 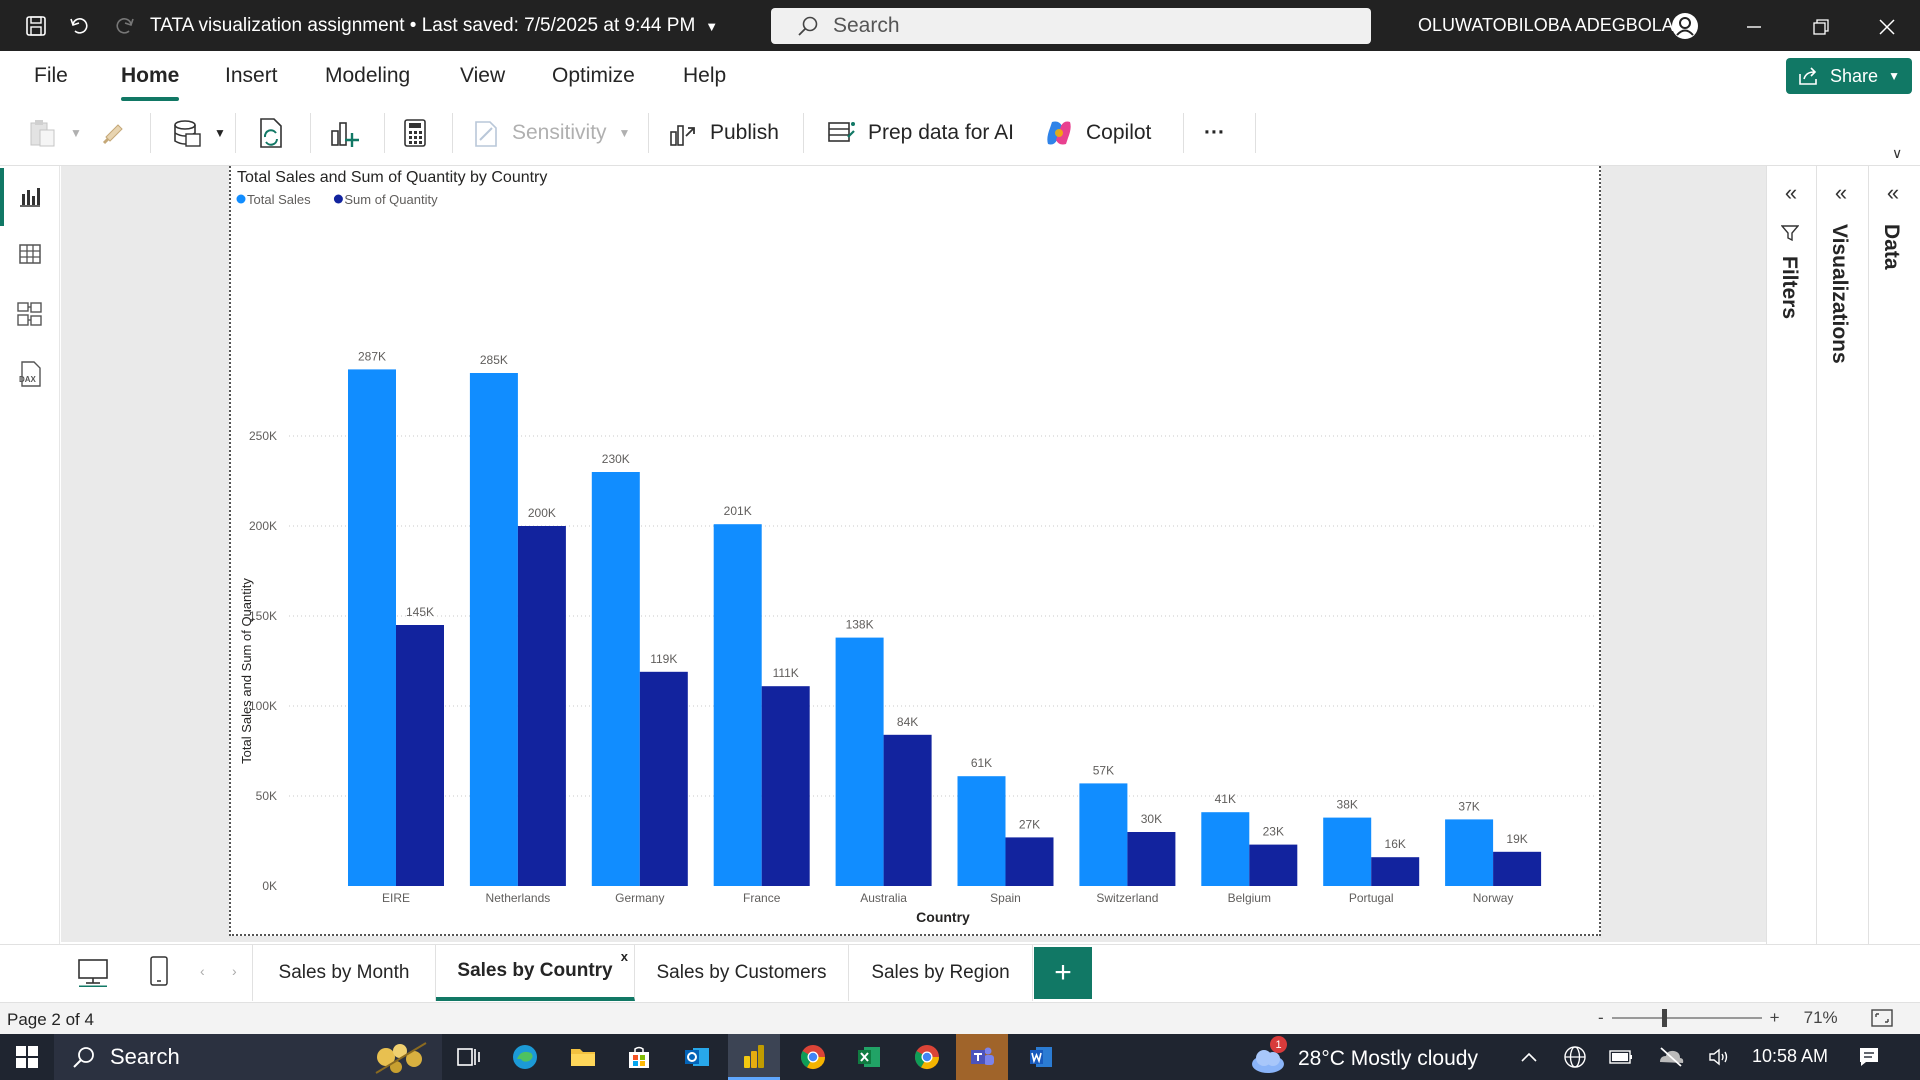 What do you see at coordinates (927, 1057) in the screenshot?
I see `chrome-profile-icon` at bounding box center [927, 1057].